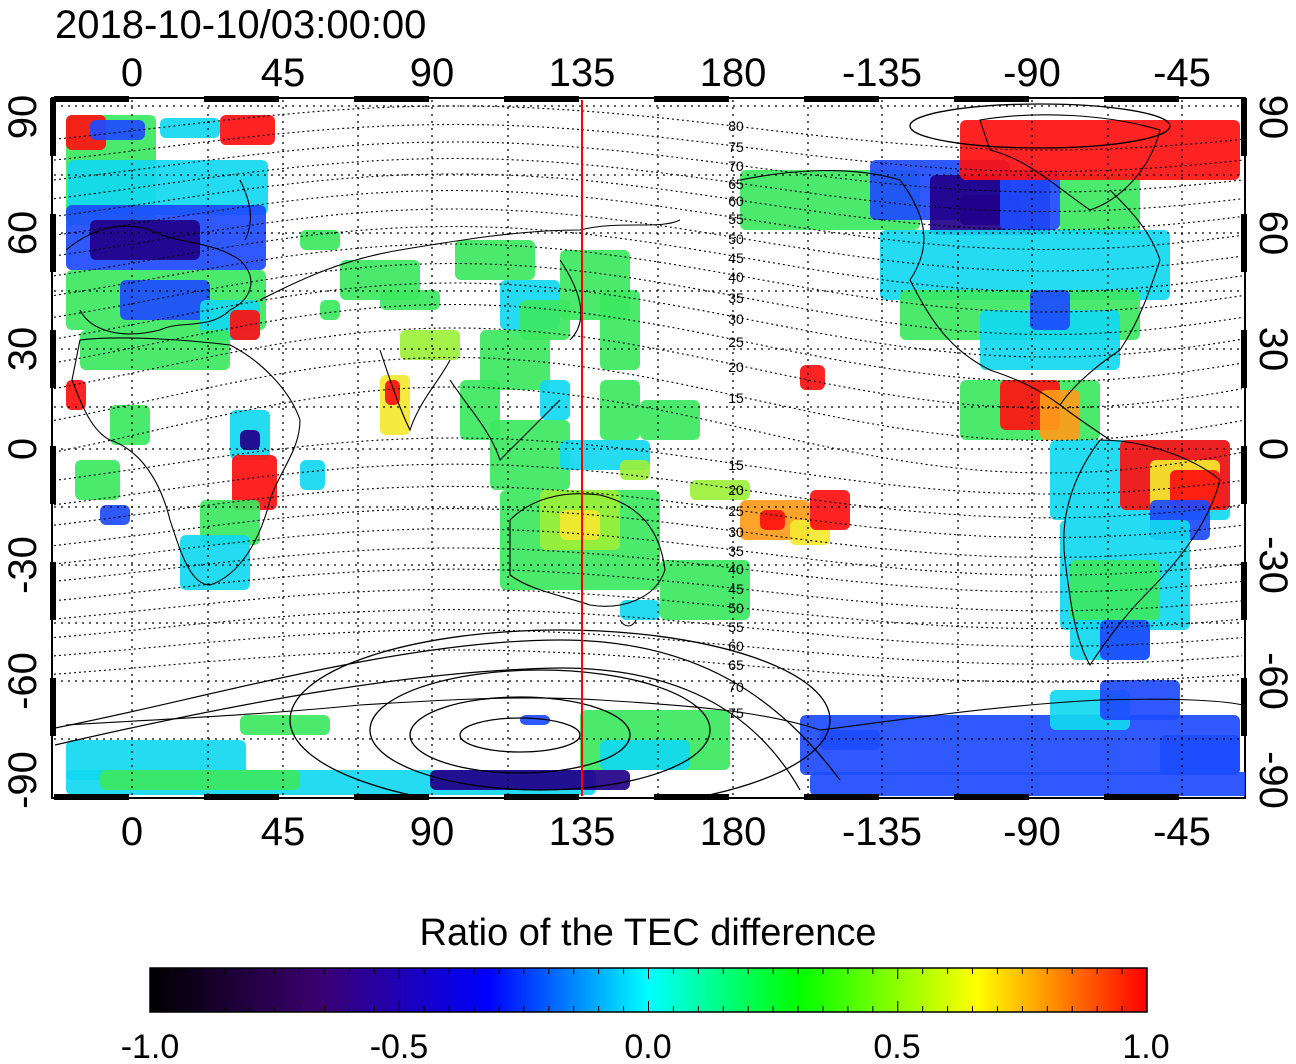 This screenshot has height=1064, width=1296. What do you see at coordinates (1032, 832) in the screenshot?
I see `lon-tick-label: -90` at bounding box center [1032, 832].